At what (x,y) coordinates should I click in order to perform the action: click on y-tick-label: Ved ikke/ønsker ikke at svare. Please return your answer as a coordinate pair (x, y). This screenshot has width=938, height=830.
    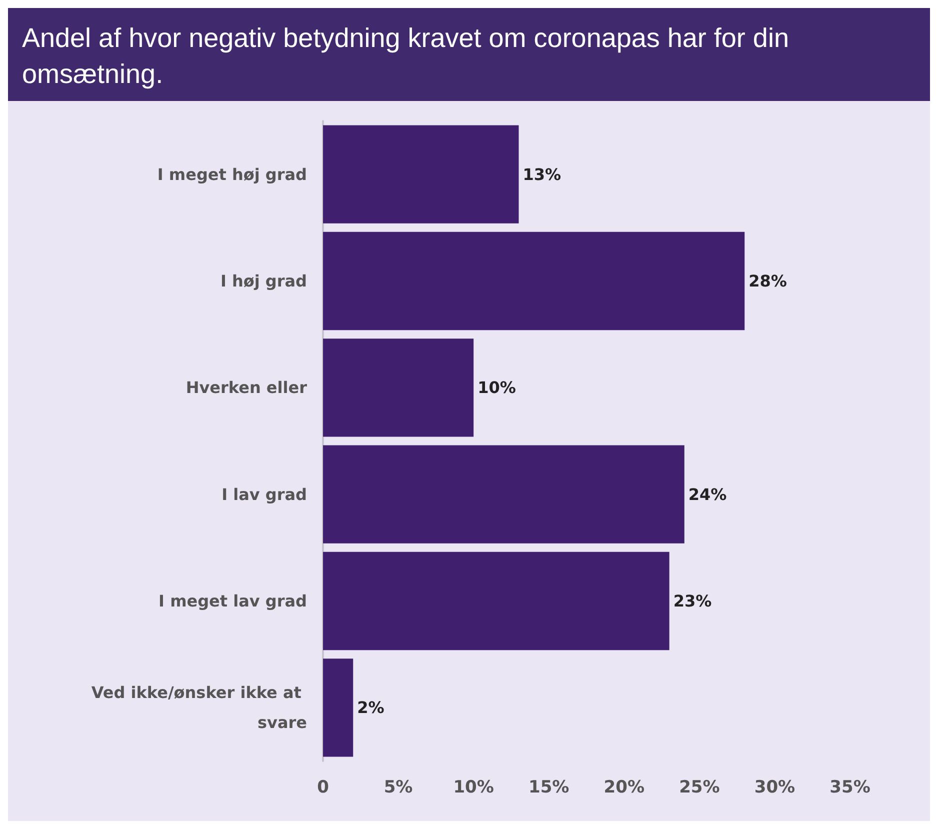
    Looking at the image, I should click on (199, 707).